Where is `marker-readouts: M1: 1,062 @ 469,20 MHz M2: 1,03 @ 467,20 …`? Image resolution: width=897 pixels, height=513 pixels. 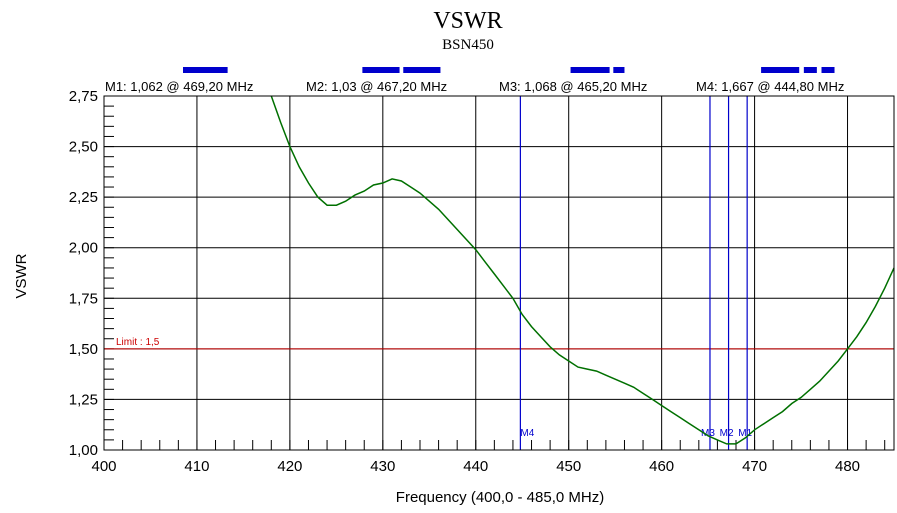
marker-readouts: M1: 1,062 @ 469,20 MHz M2: 1,03 @ 467,20 … is located at coordinates (474, 86).